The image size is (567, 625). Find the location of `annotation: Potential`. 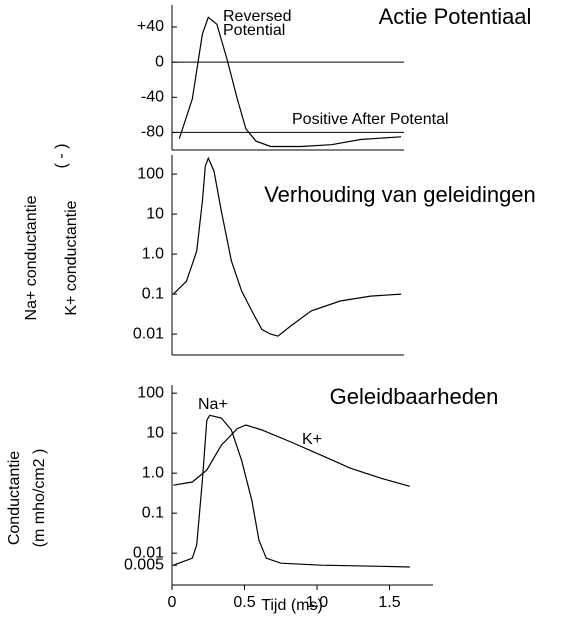

annotation: Potential is located at coordinates (254, 30).